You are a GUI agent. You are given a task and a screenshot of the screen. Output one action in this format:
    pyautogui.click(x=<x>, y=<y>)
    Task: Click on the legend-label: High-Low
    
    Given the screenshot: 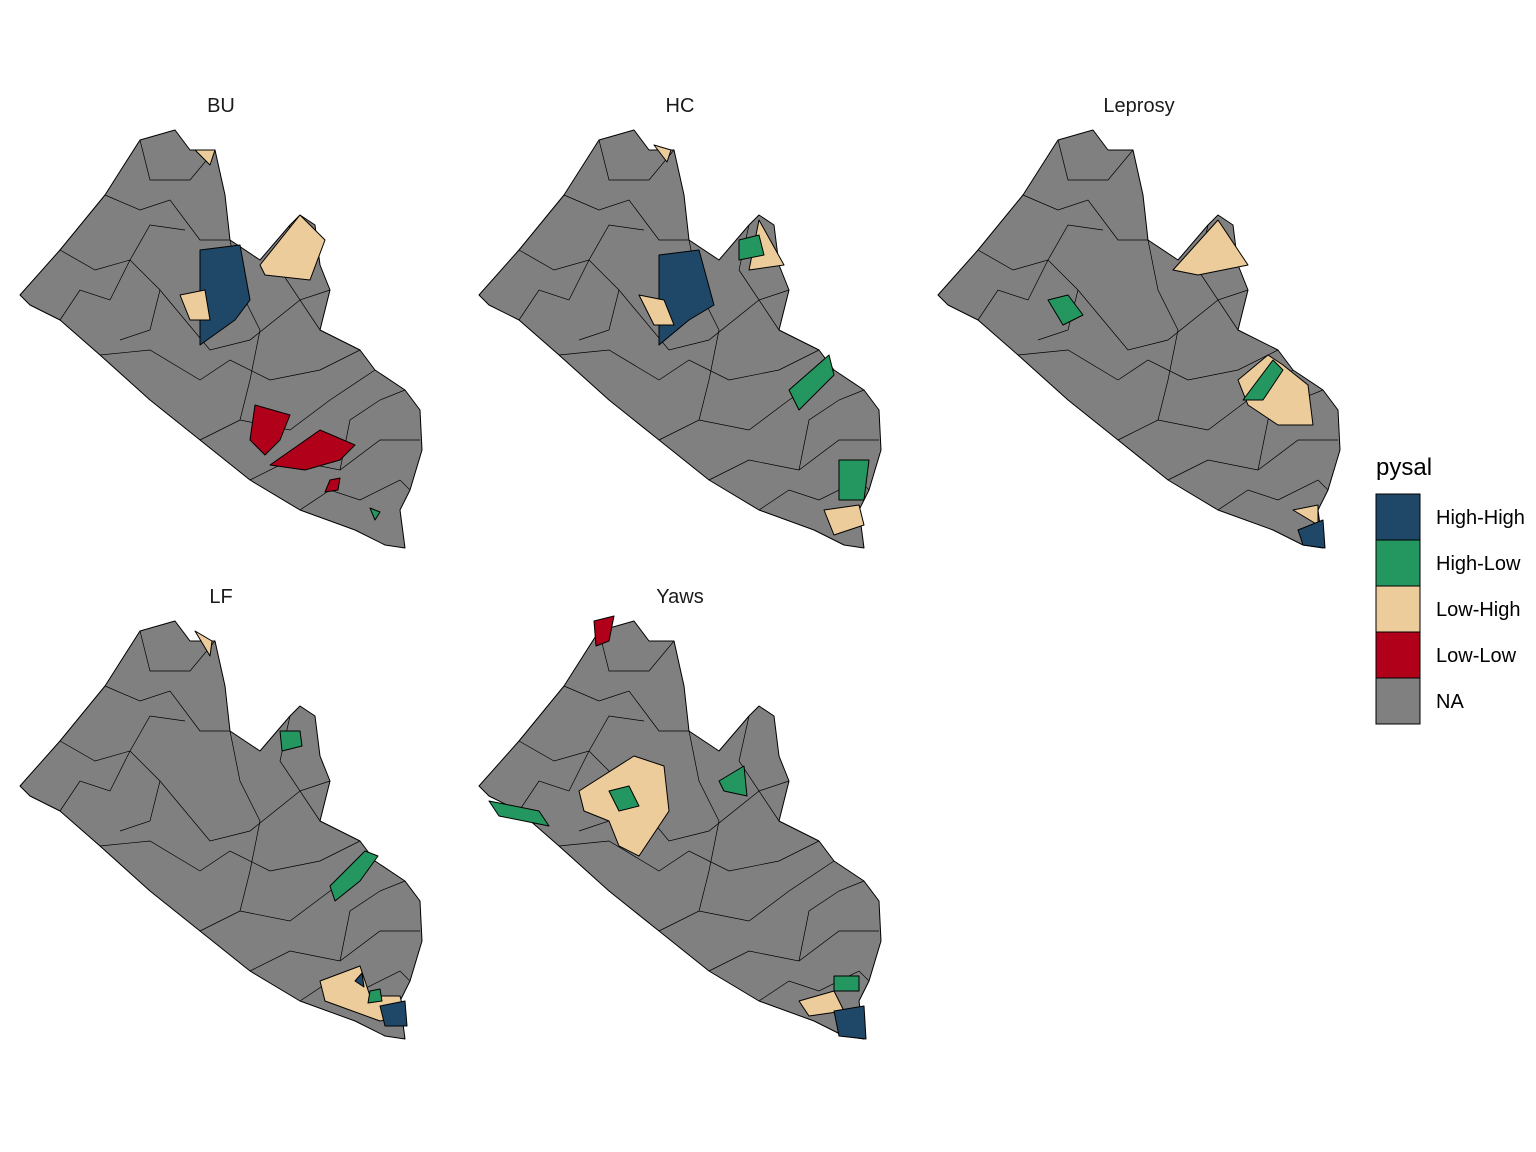 What is the action you would take?
    pyautogui.click(x=1478, y=564)
    